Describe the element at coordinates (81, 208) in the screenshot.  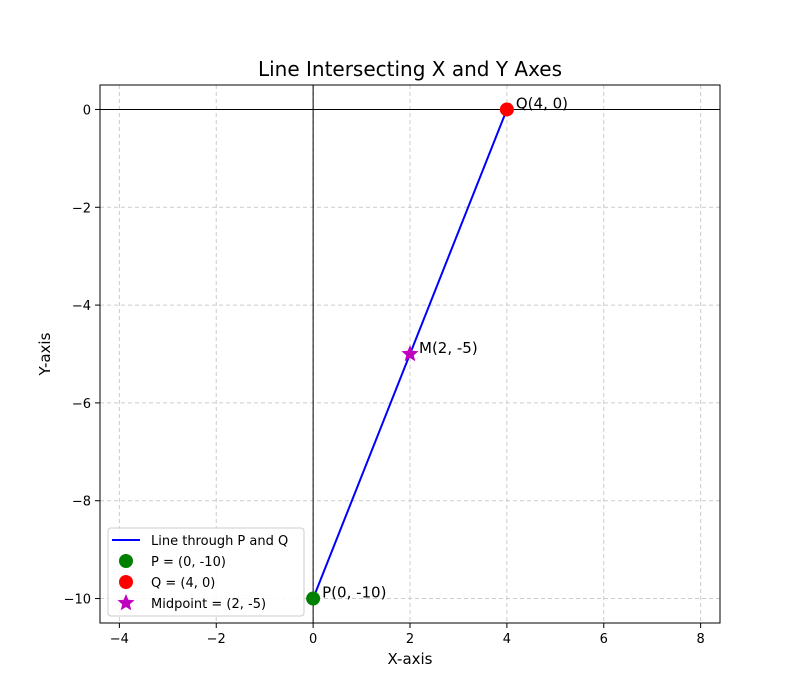
I see `y-tick-label: −2` at that location.